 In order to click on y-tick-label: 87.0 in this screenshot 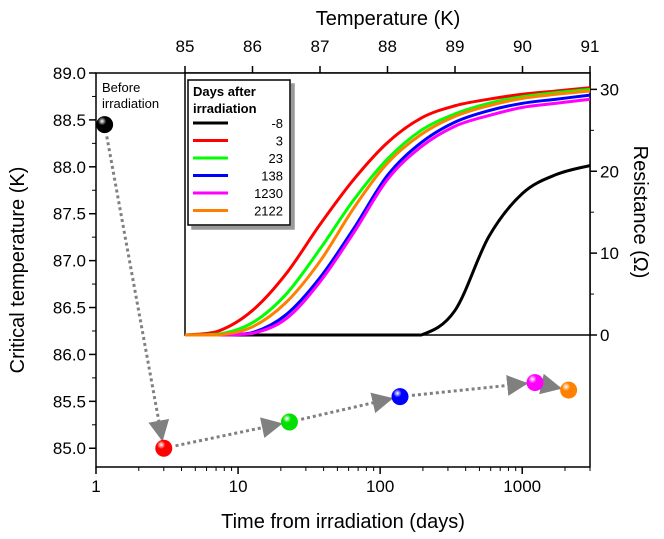, I will do `click(69, 261)`.